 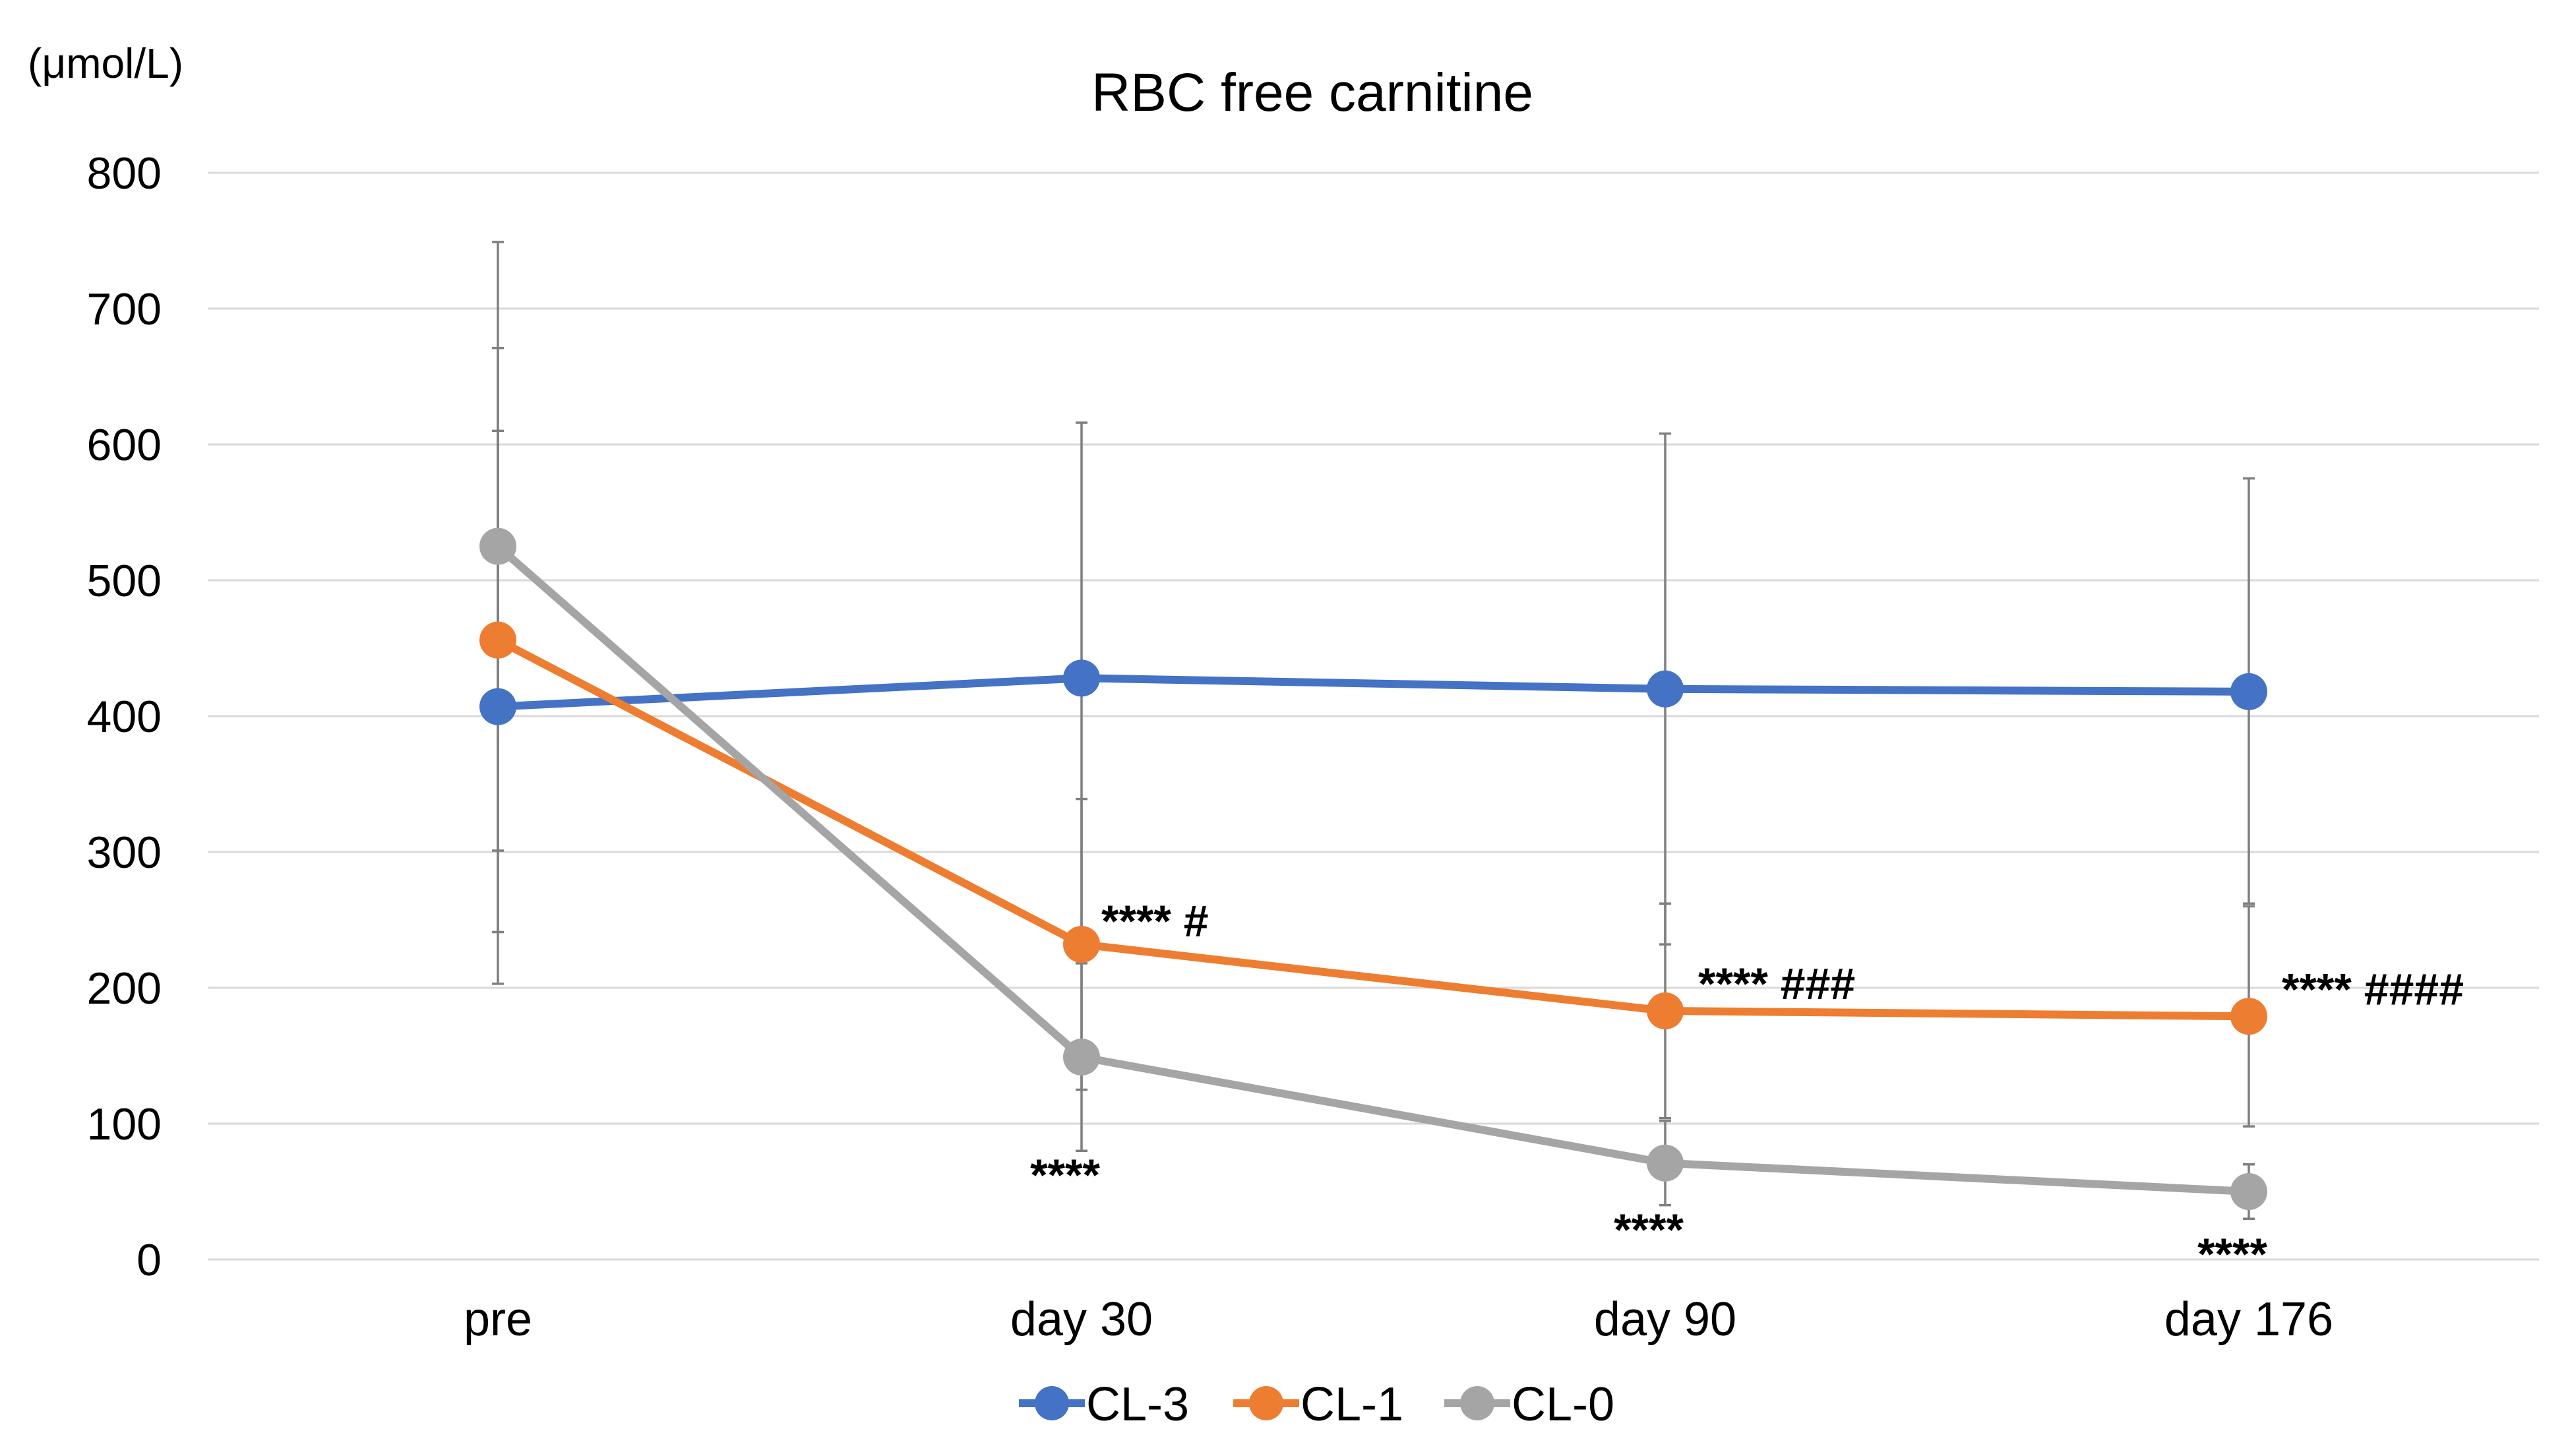 I want to click on y-tick-label-400: 400, so click(x=124, y=717).